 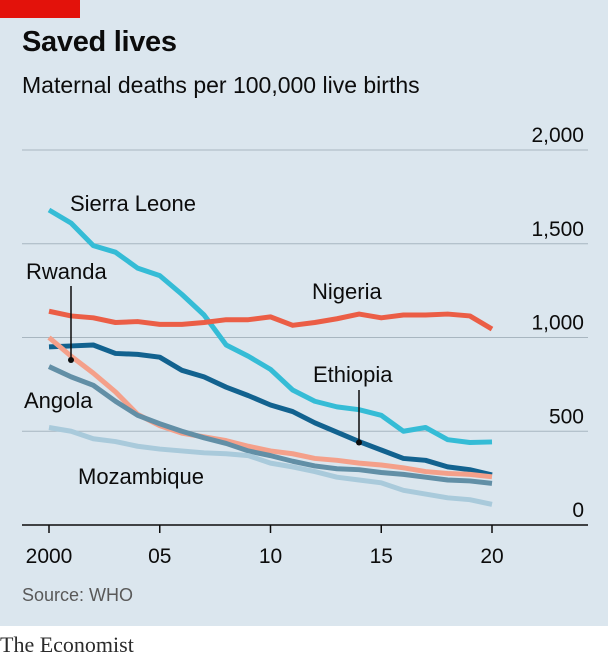 I want to click on y-tick-label: 2,000, so click(x=557, y=135).